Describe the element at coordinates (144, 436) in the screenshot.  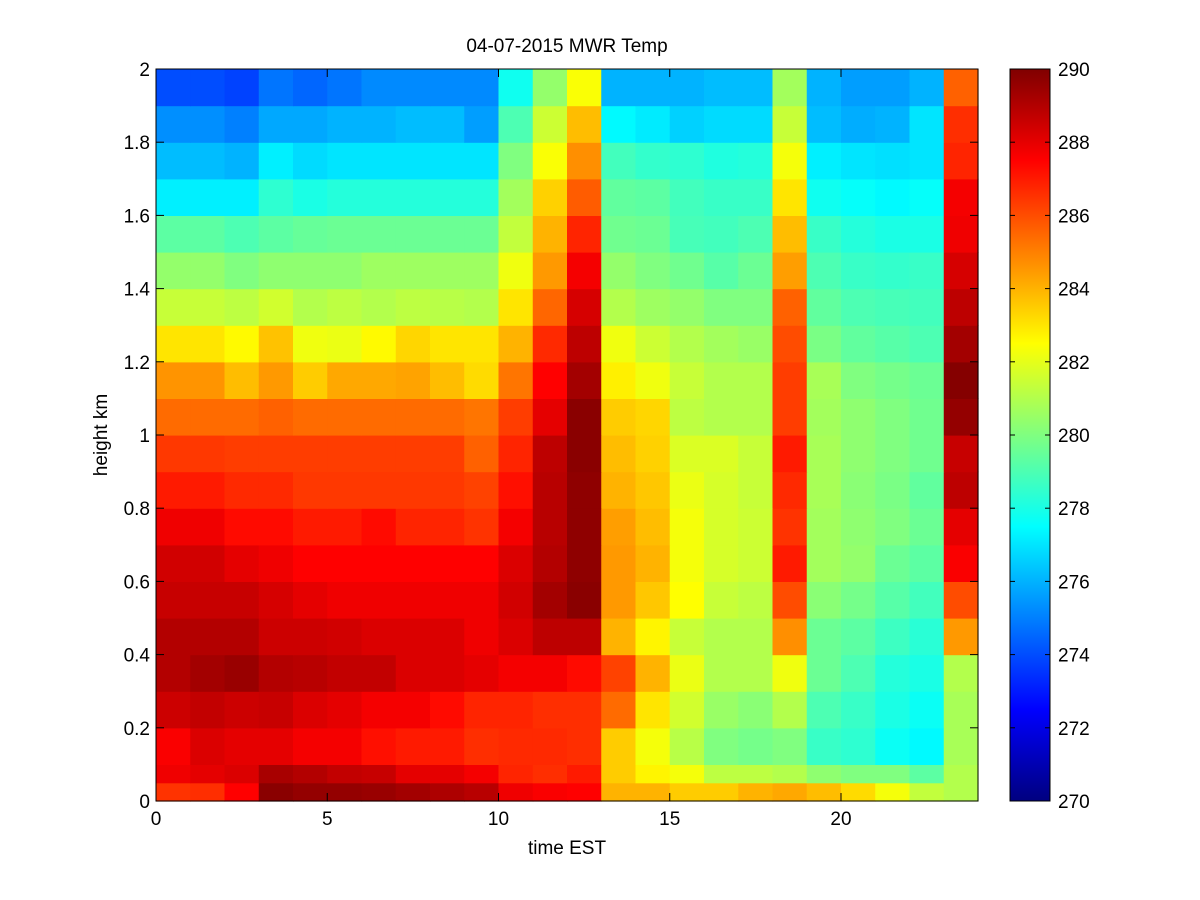
I see `y-tick-label: 1` at that location.